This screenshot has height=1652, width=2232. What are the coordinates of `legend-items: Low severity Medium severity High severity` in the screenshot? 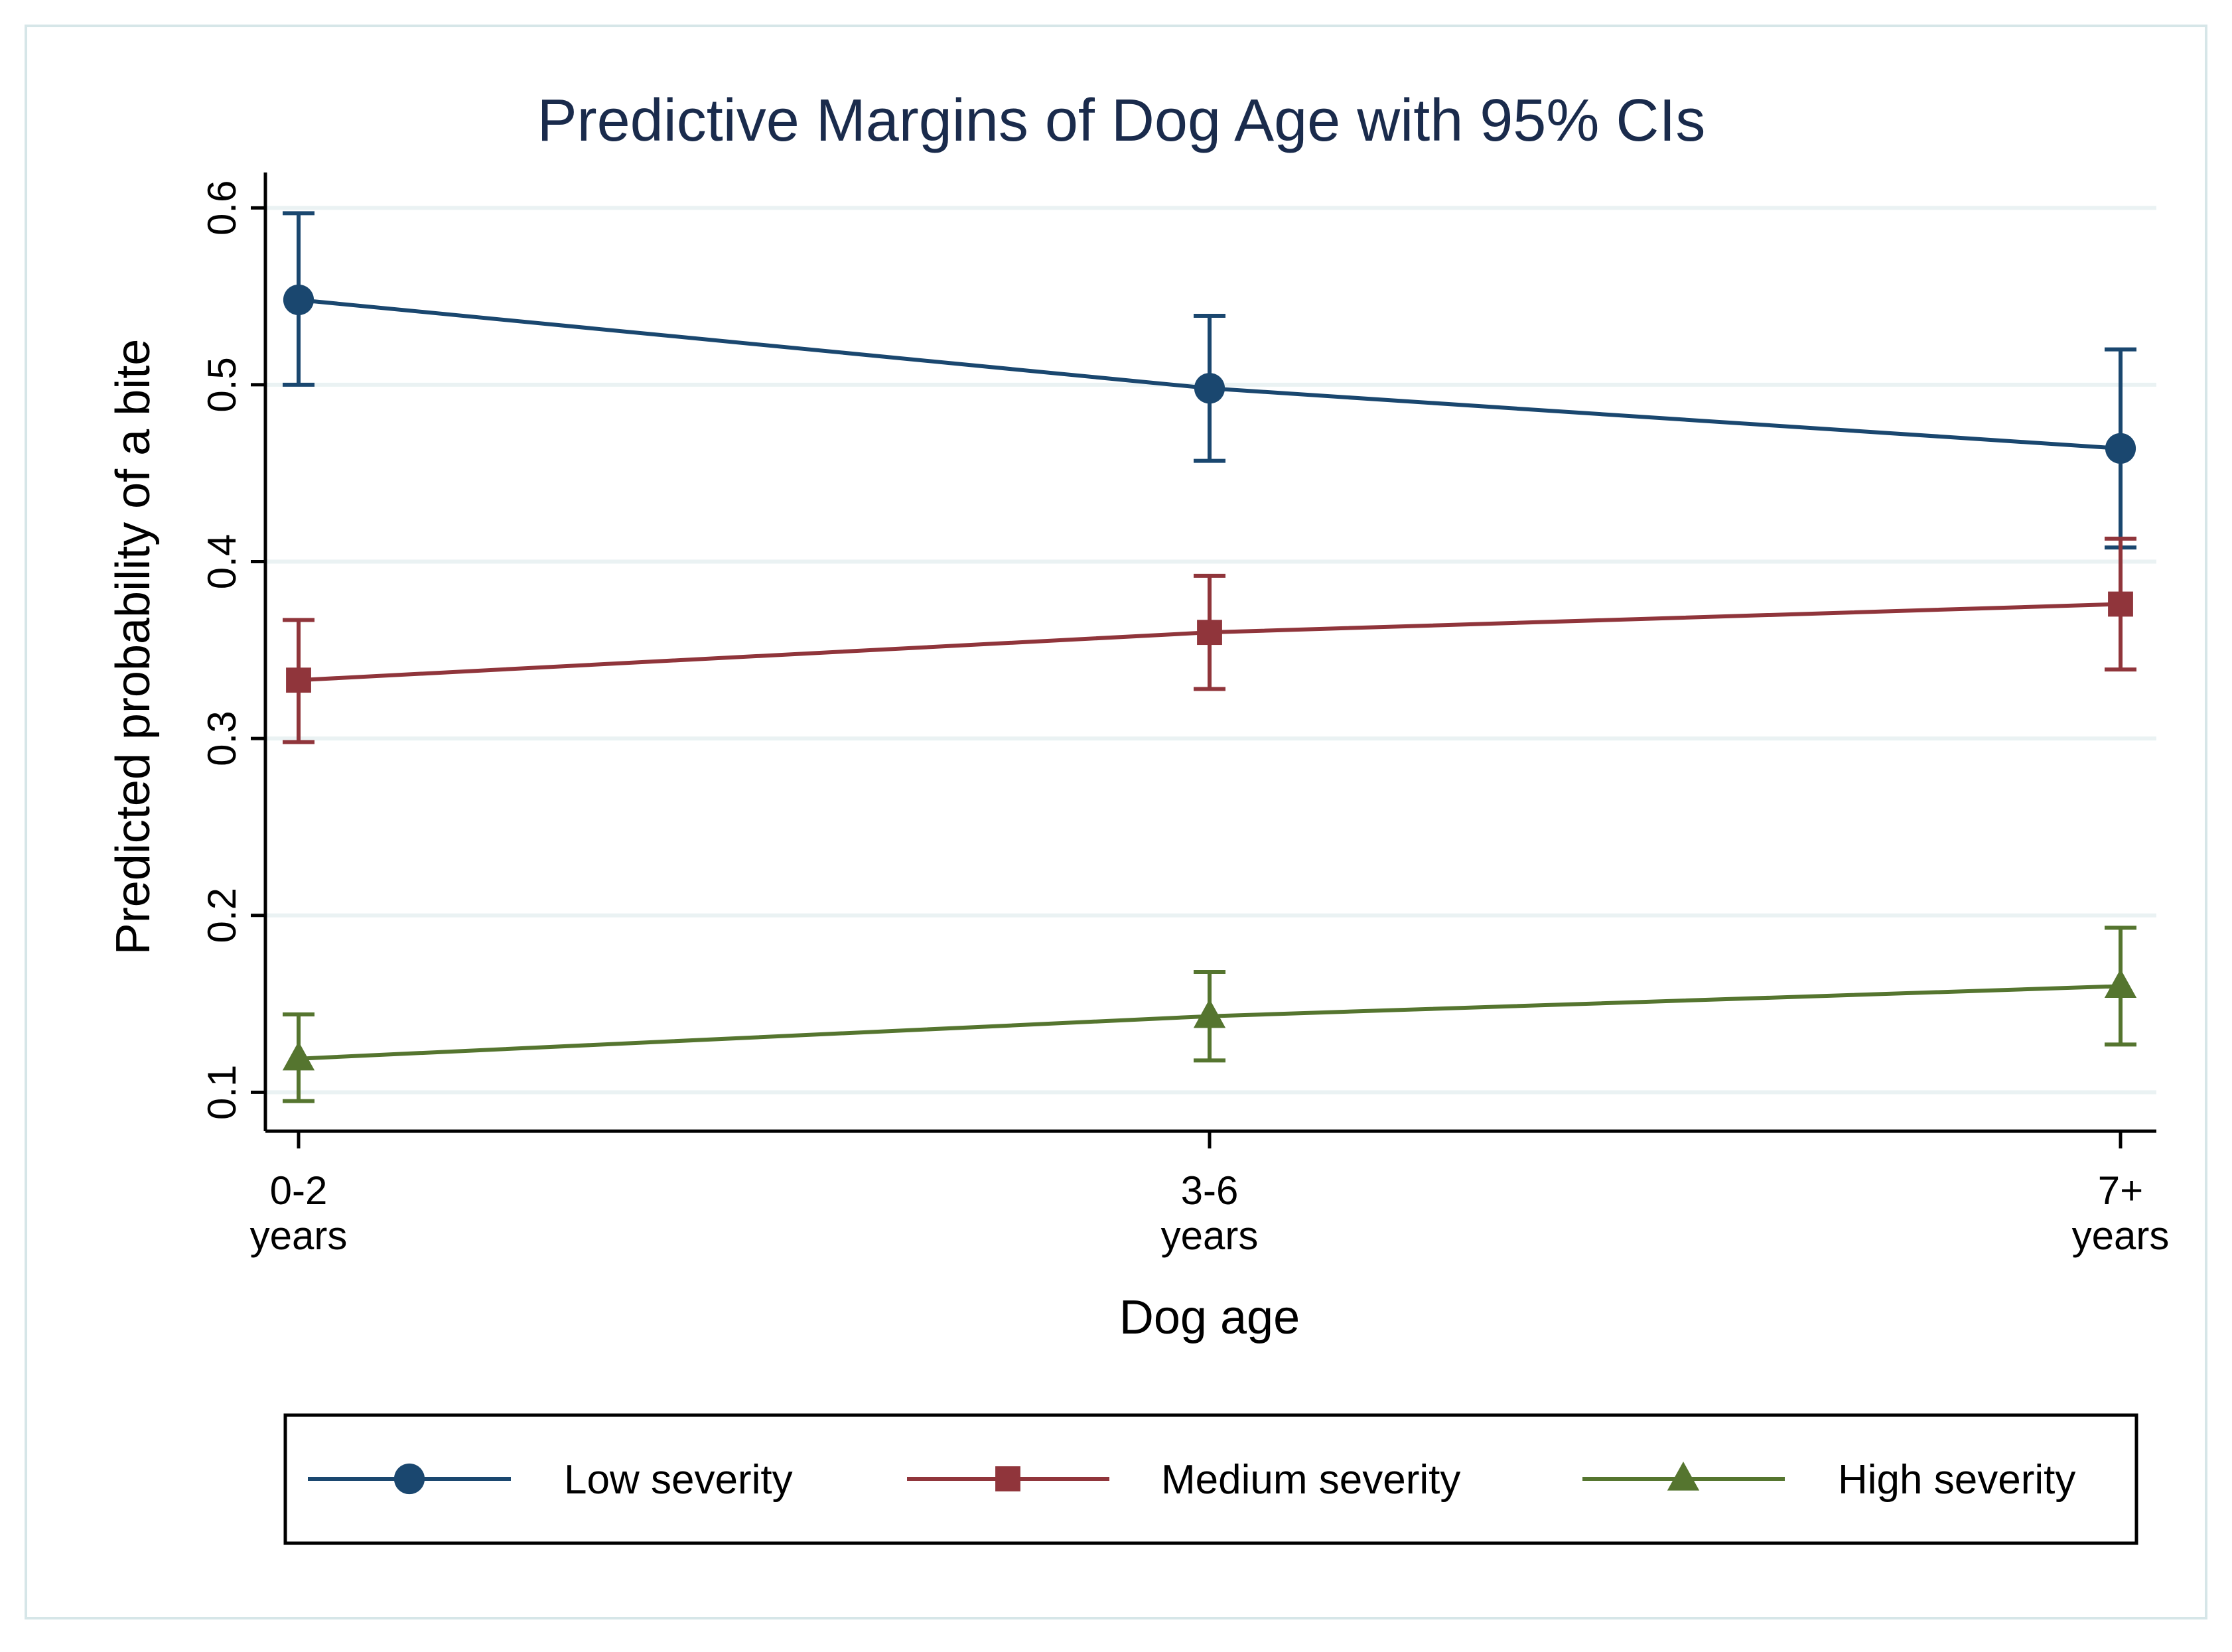 It's located at (1191, 1480).